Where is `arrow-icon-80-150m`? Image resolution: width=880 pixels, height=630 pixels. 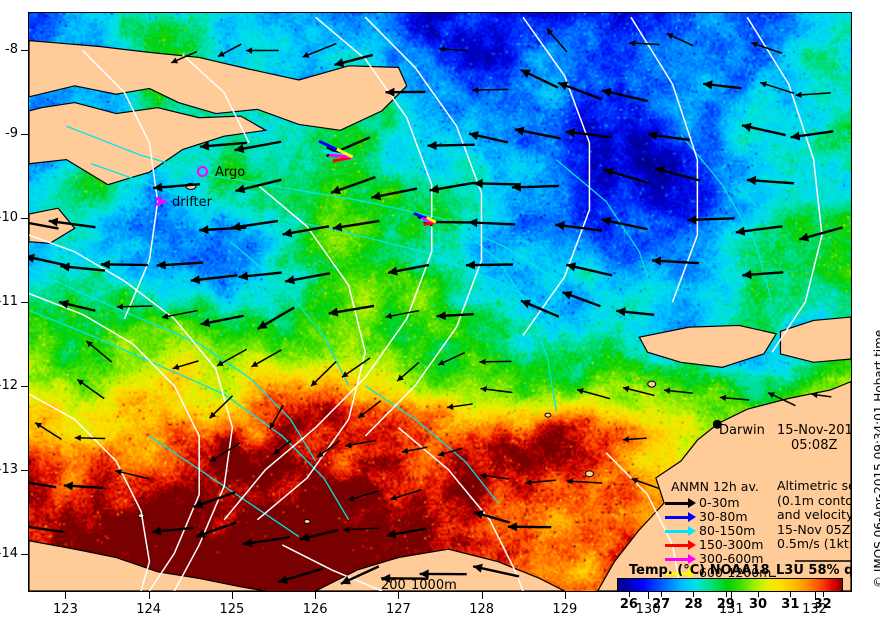 arrow-icon-80-150m is located at coordinates (680, 531).